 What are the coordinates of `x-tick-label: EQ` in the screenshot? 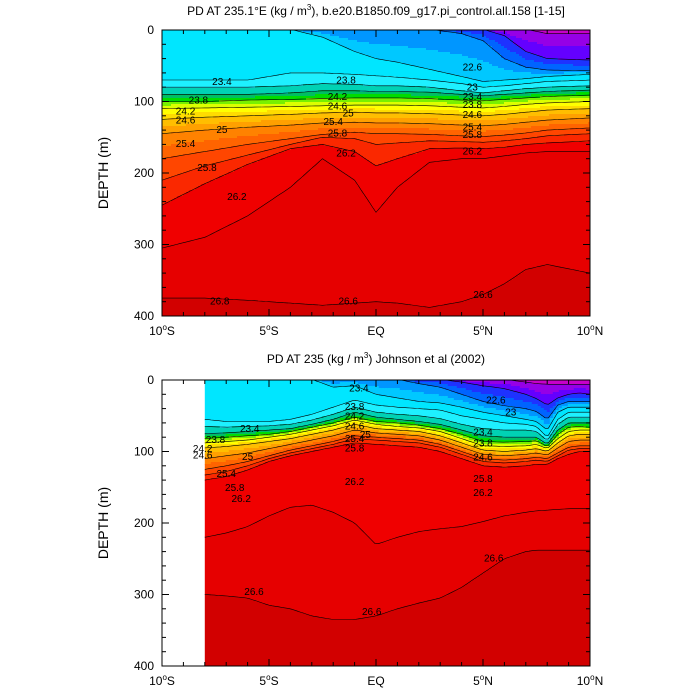 It's located at (375, 331).